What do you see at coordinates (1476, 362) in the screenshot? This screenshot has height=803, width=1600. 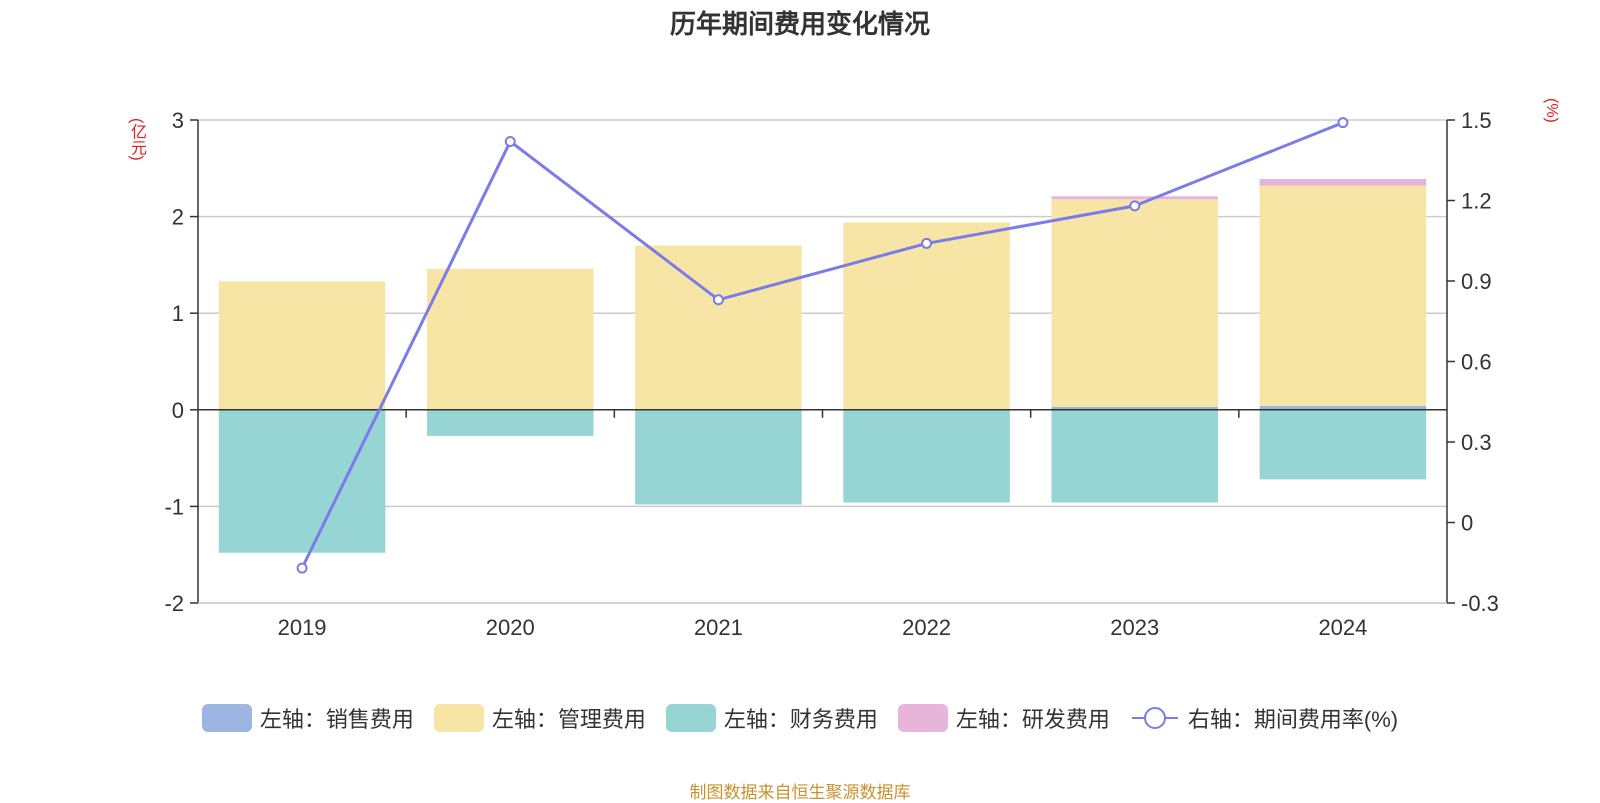 I see `right-tick-label: 0.6` at bounding box center [1476, 362].